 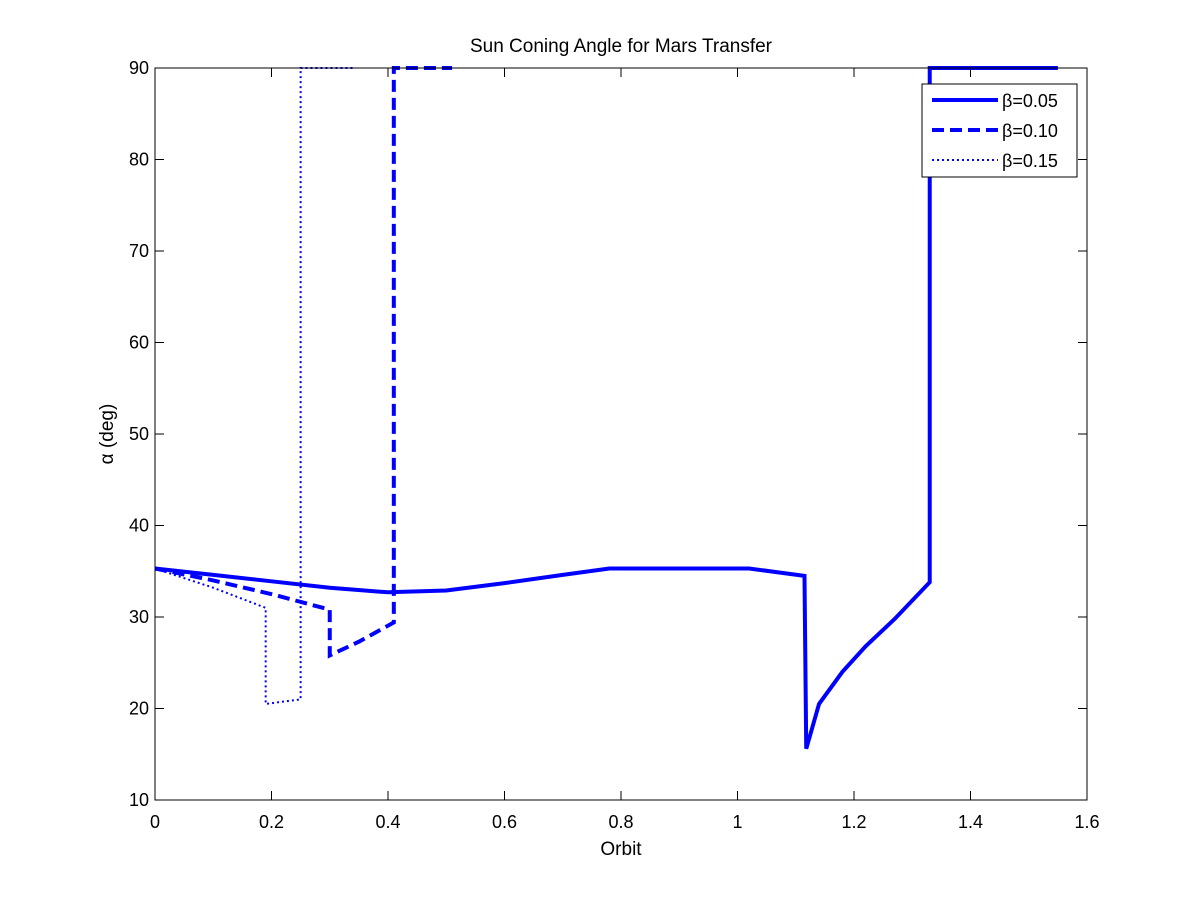 I want to click on y-tick-label: 10, so click(x=139, y=800).